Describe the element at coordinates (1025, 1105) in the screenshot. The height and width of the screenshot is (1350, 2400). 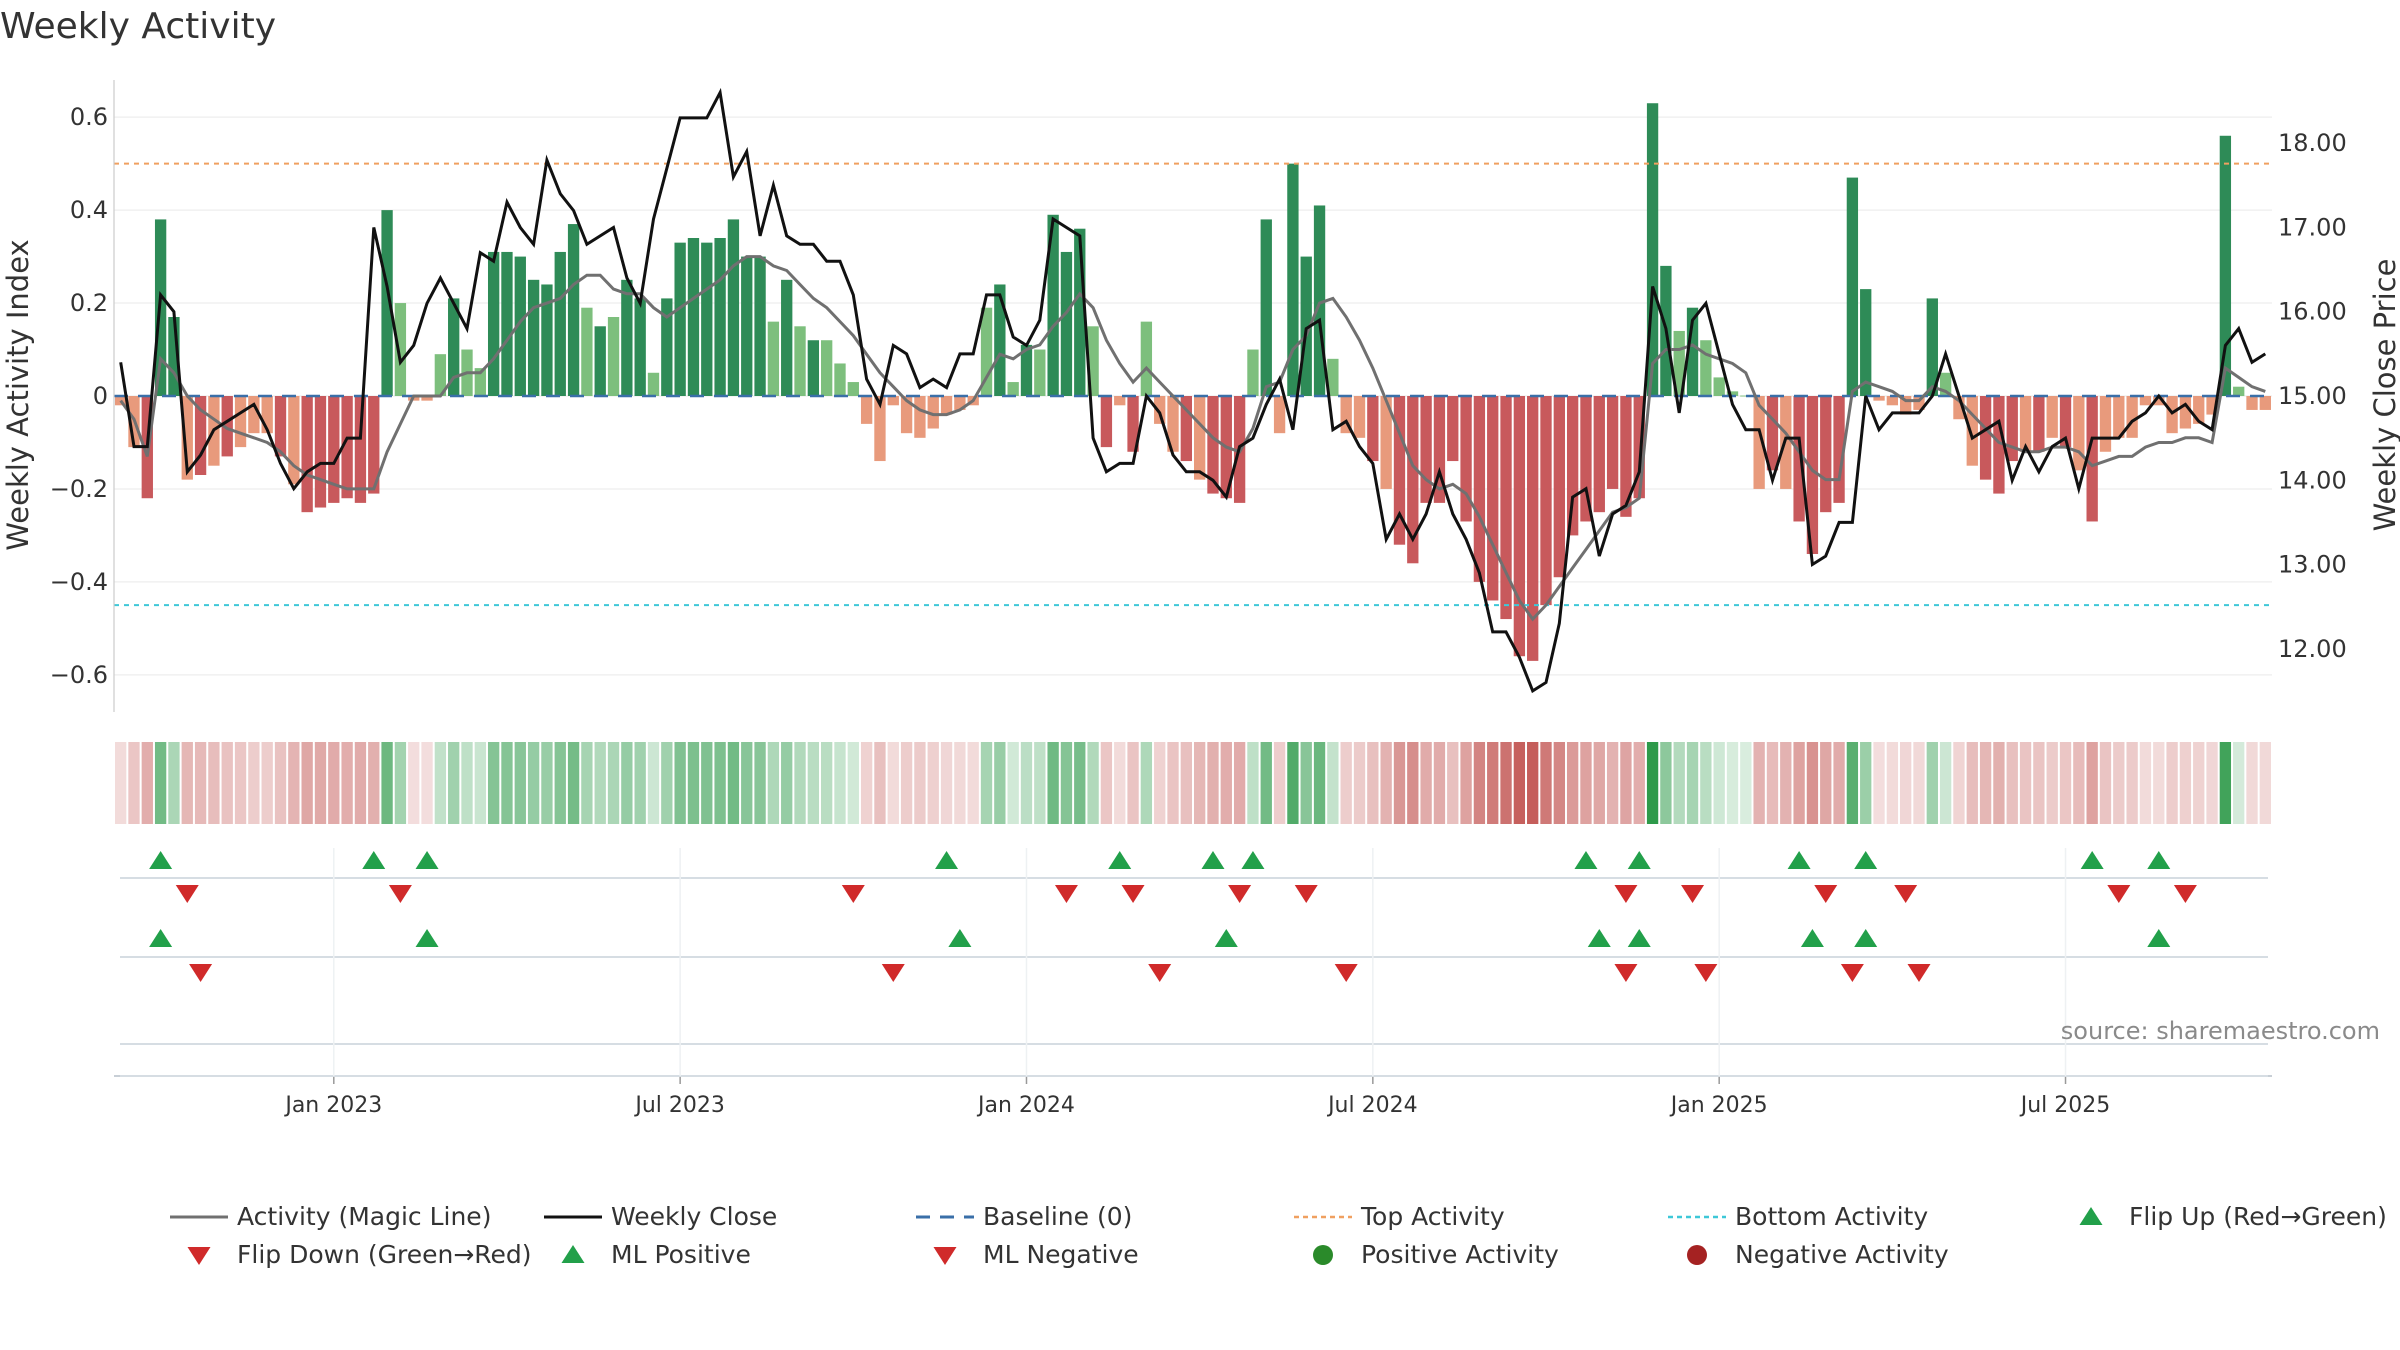
I see `x-tick-label: Jan 2024` at that location.